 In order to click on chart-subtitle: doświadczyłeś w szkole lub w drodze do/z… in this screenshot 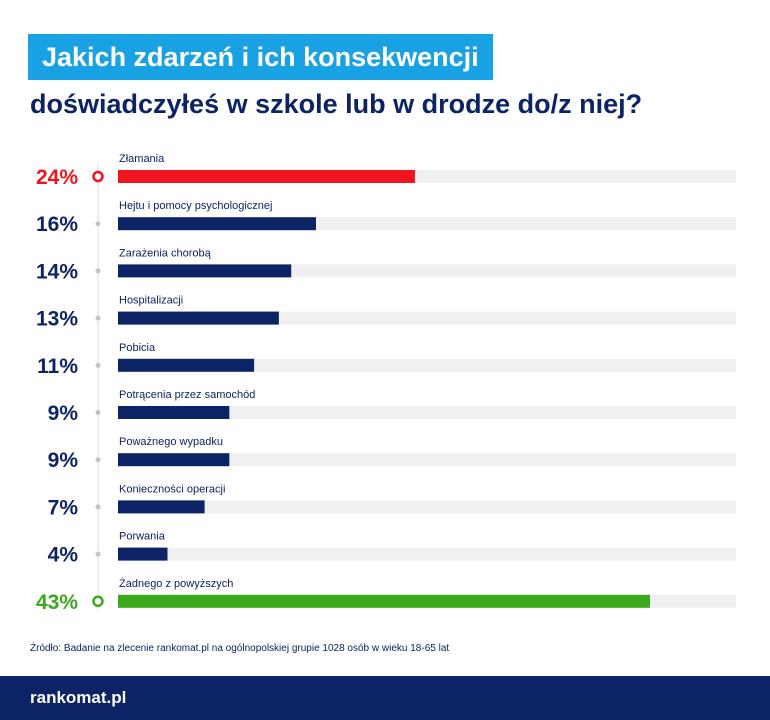, I will do `click(336, 104)`.